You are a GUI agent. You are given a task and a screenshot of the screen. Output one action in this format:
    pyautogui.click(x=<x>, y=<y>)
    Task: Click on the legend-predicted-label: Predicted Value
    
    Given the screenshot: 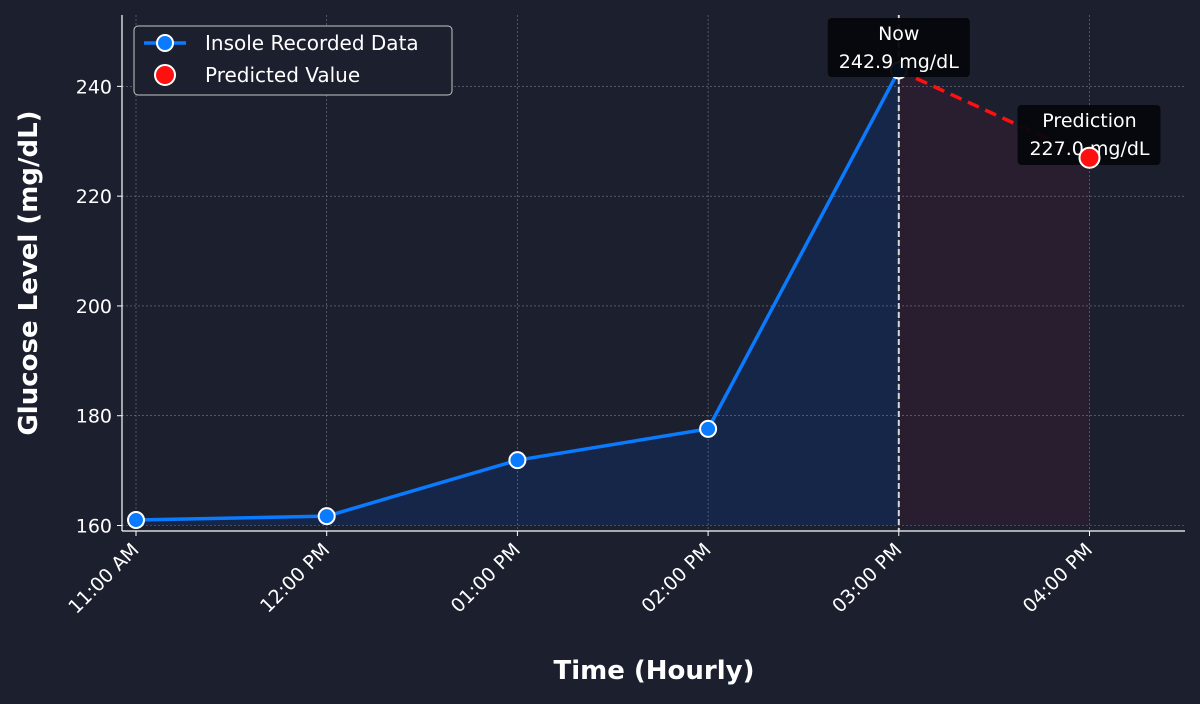 What is the action you would take?
    pyautogui.click(x=282, y=75)
    